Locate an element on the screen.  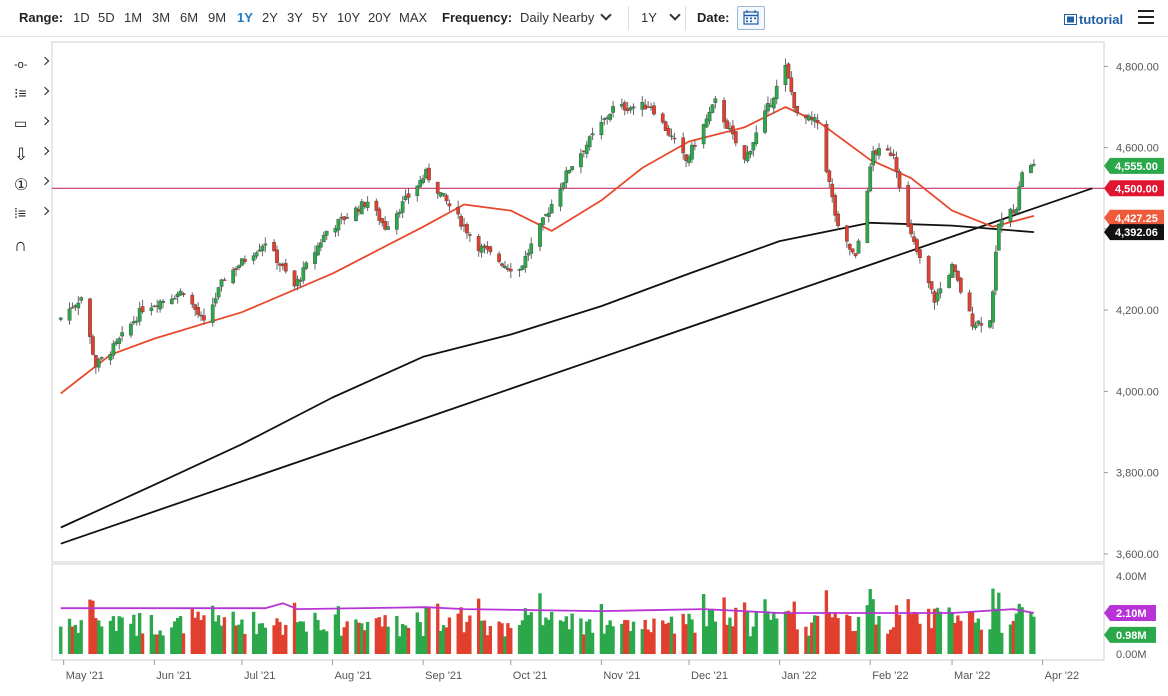
volume-current-tag-label: 0.98M is located at coordinates (1131, 636).